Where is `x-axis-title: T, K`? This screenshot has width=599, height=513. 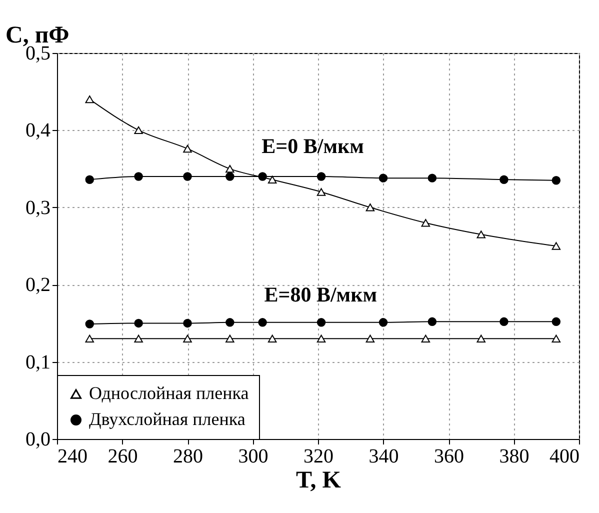 x-axis-title: T, K is located at coordinates (319, 481).